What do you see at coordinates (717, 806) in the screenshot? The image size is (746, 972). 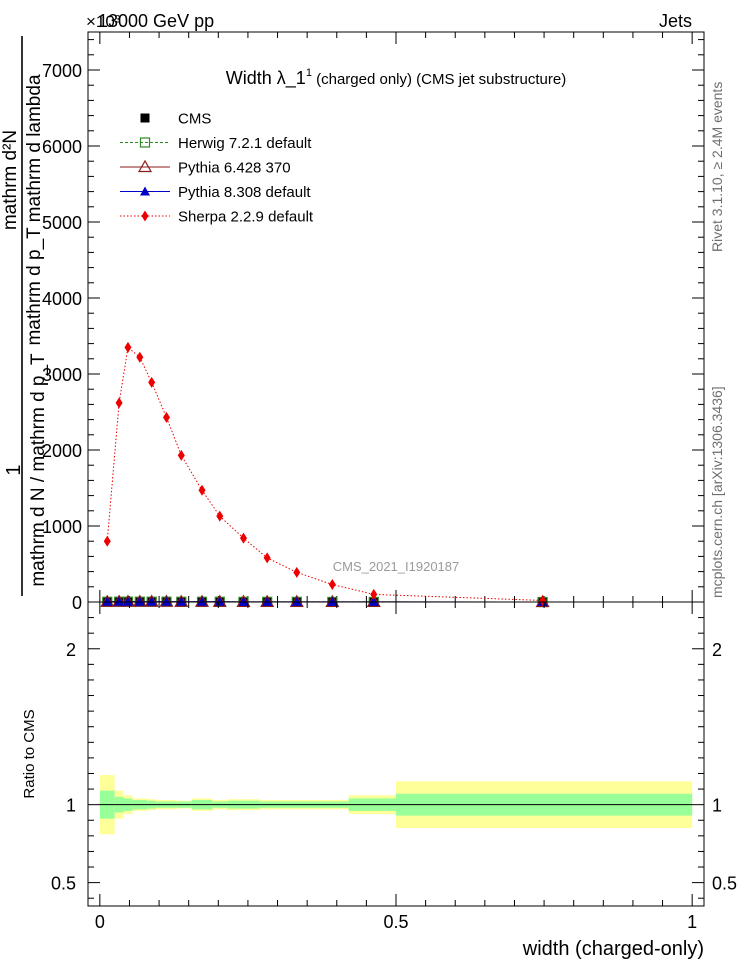 I see `ratio-y-tick-label-right: 1` at bounding box center [717, 806].